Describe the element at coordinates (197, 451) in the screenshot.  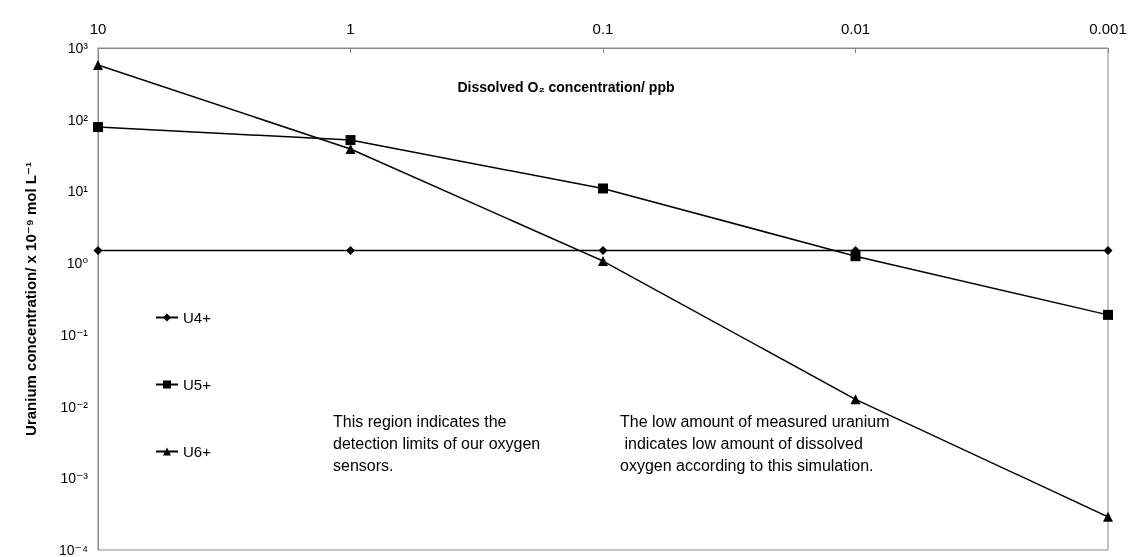
I see `legend-label: U6+` at that location.